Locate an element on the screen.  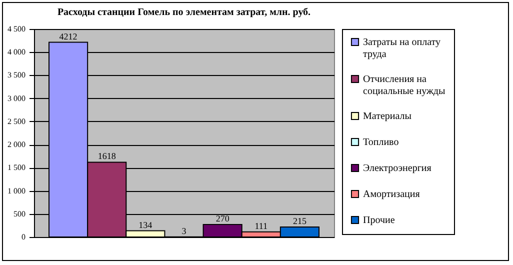
chart-title: Расходы станции Гомель по элементам затрат, млн. руб. is located at coordinates (184, 12).